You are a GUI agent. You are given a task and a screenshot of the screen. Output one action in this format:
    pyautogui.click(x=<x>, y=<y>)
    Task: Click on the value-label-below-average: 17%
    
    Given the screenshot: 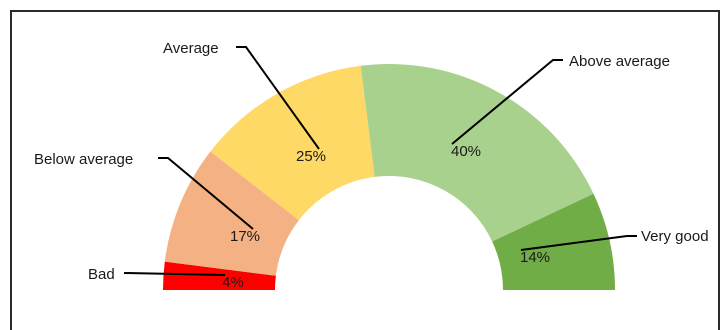 What is the action you would take?
    pyautogui.click(x=245, y=236)
    